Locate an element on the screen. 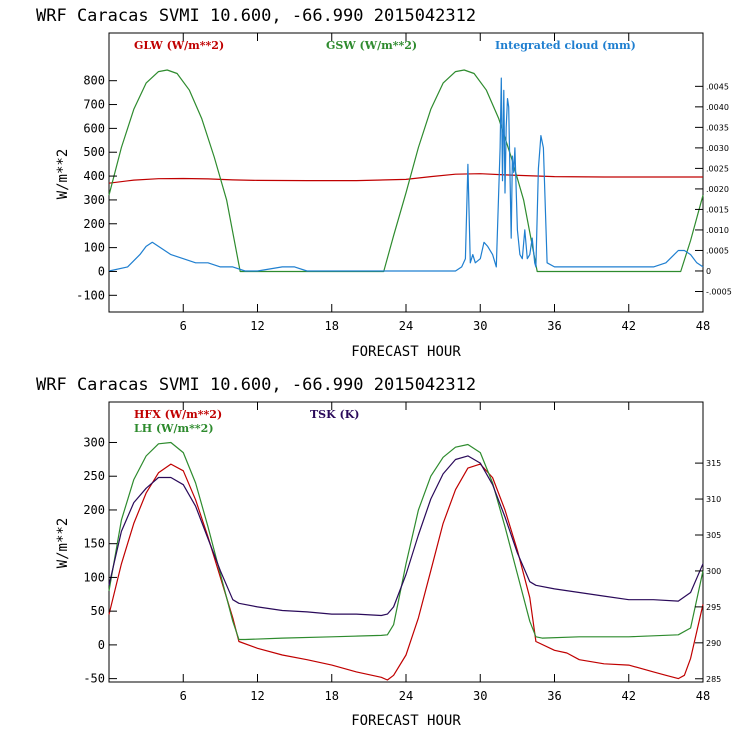  top-y-tick-label: 800 is located at coordinates (94, 81).